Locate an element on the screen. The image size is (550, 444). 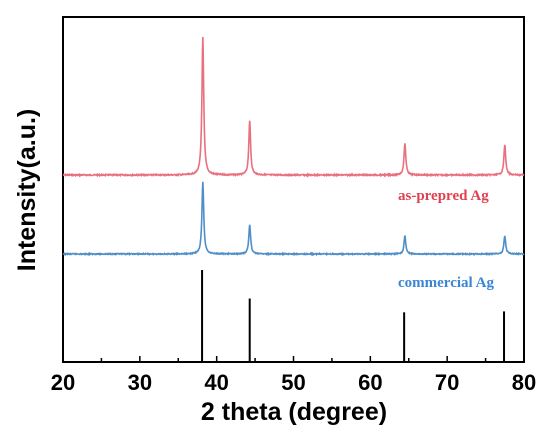
x-tick-label: 70 is located at coordinates (447, 382).